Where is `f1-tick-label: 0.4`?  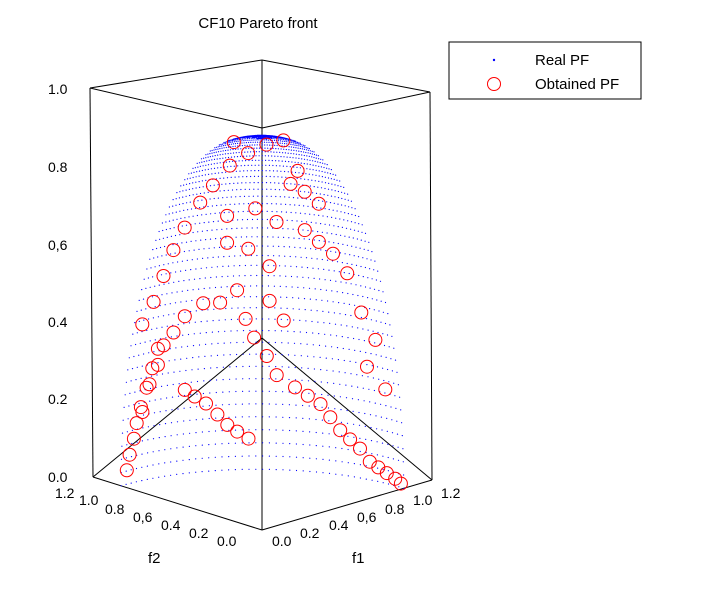 f1-tick-label: 0.4 is located at coordinates (339, 525).